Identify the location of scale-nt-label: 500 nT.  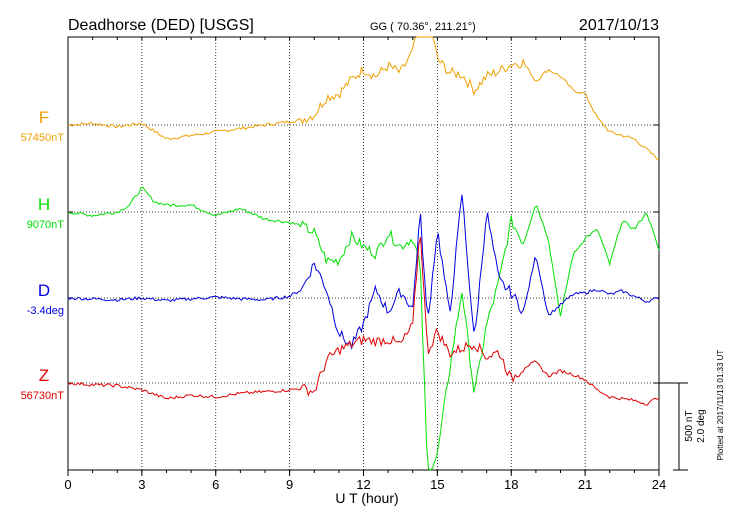
(689, 425).